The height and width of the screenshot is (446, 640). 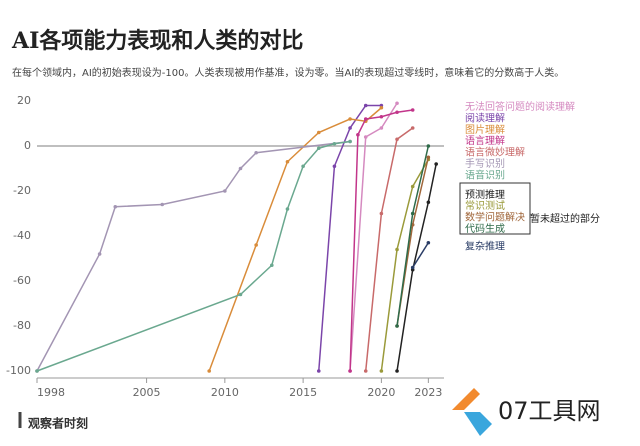 What do you see at coordinates (22, 190) in the screenshot?
I see `y-tick-label: -20` at bounding box center [22, 190].